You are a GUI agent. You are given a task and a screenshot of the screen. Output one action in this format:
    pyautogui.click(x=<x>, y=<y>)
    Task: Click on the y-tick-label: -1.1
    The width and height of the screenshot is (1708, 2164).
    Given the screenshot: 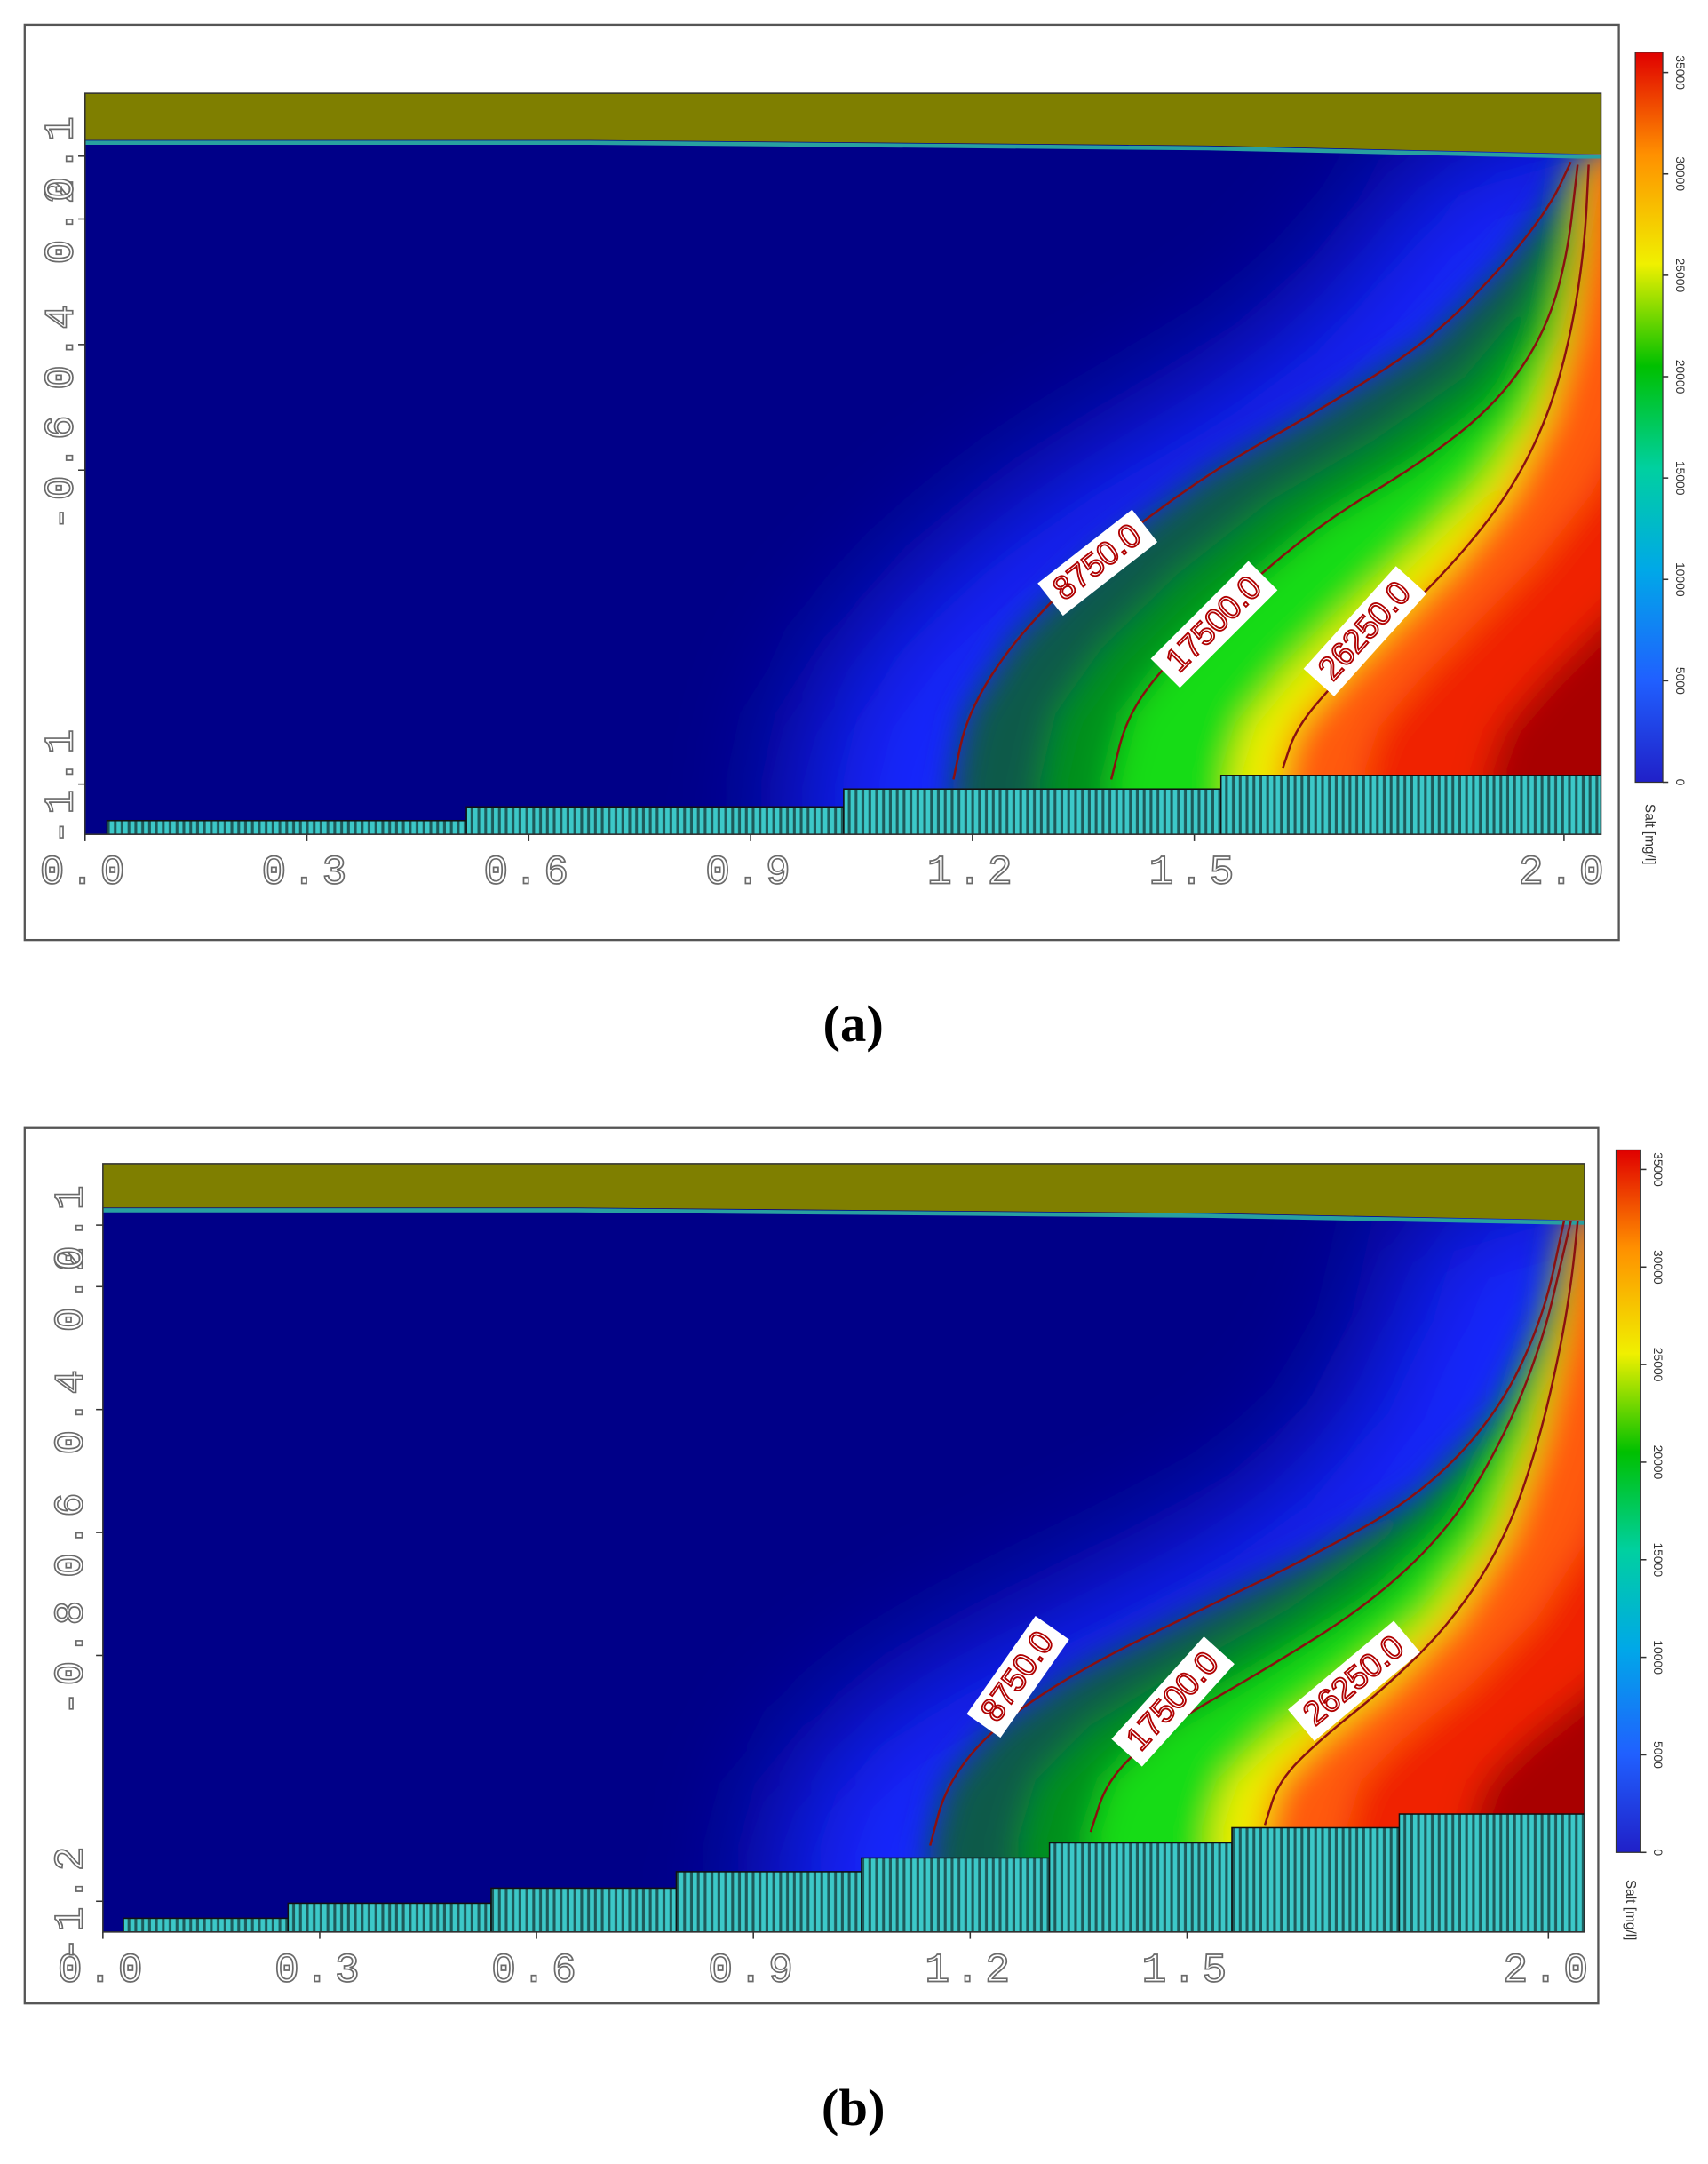 What is the action you would take?
    pyautogui.click(x=62, y=785)
    